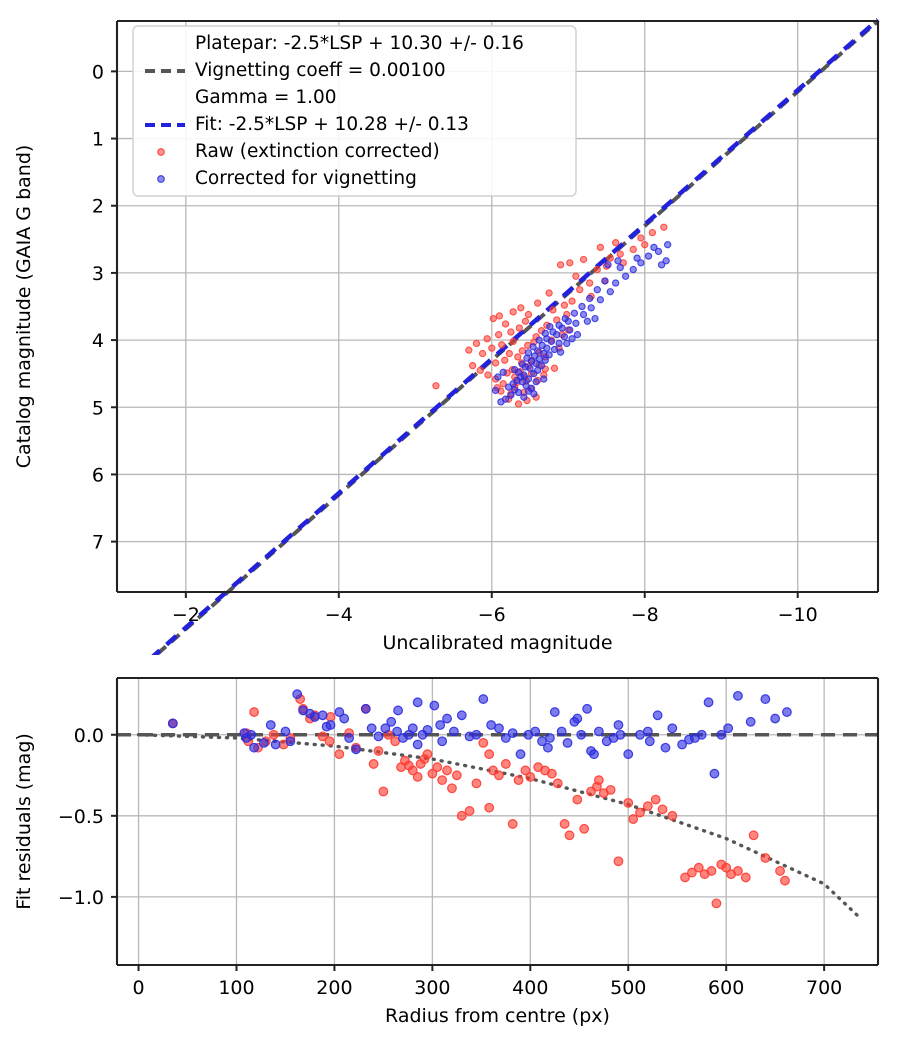 This screenshot has height=1050, width=900. Describe the element at coordinates (98, 408) in the screenshot. I see `y-tick-label: 5` at that location.